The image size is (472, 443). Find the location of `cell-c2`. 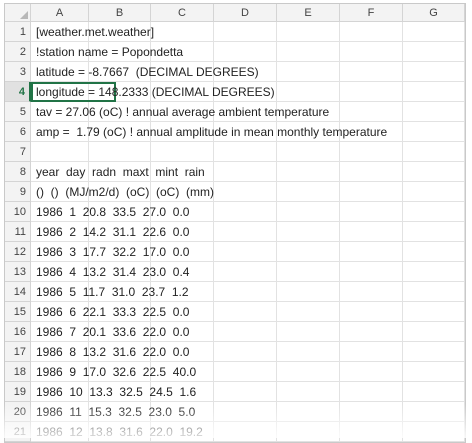

cell-c2 is located at coordinates (182, 52).